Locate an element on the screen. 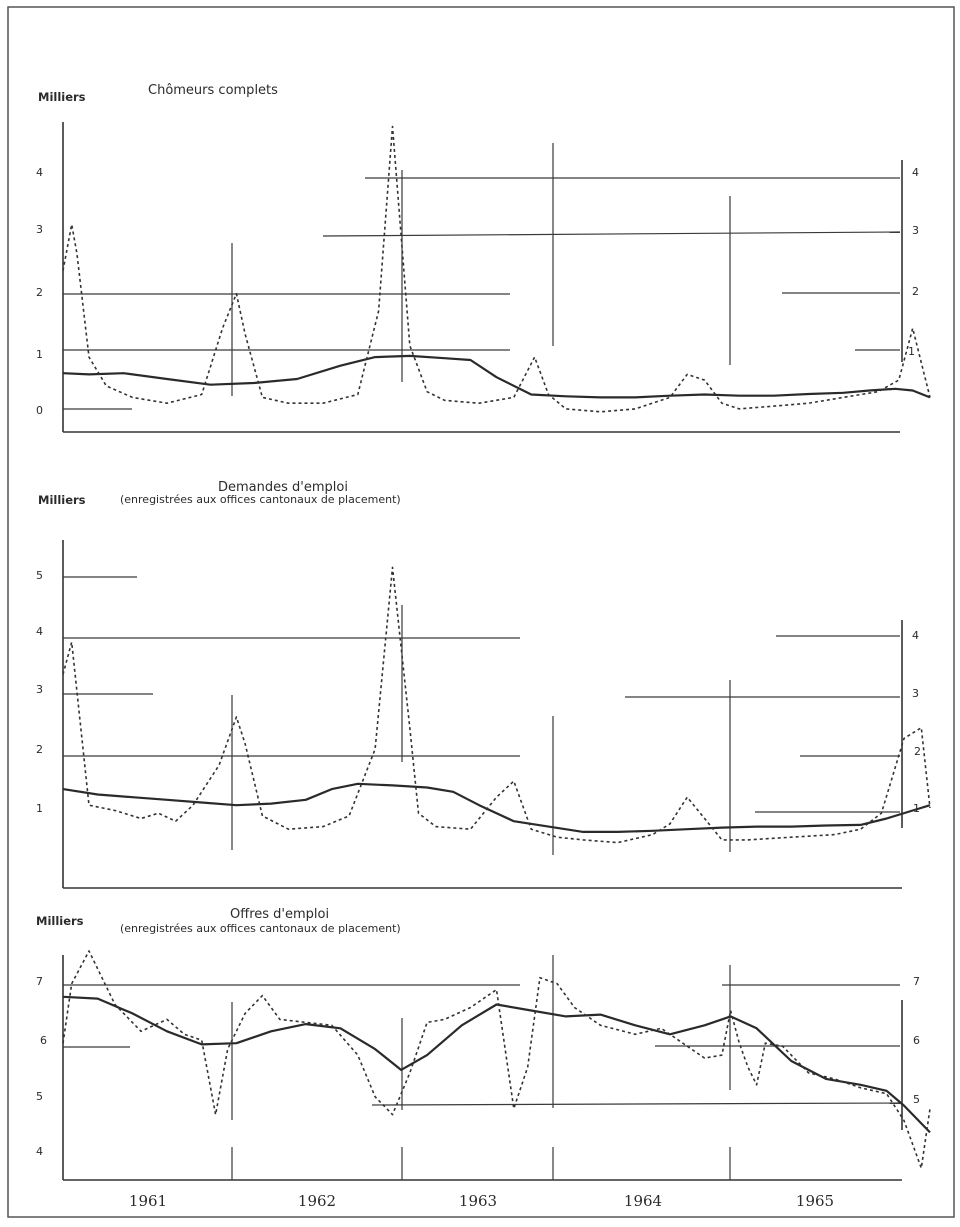  year-label-1964: 1964 is located at coordinates (643, 1201).